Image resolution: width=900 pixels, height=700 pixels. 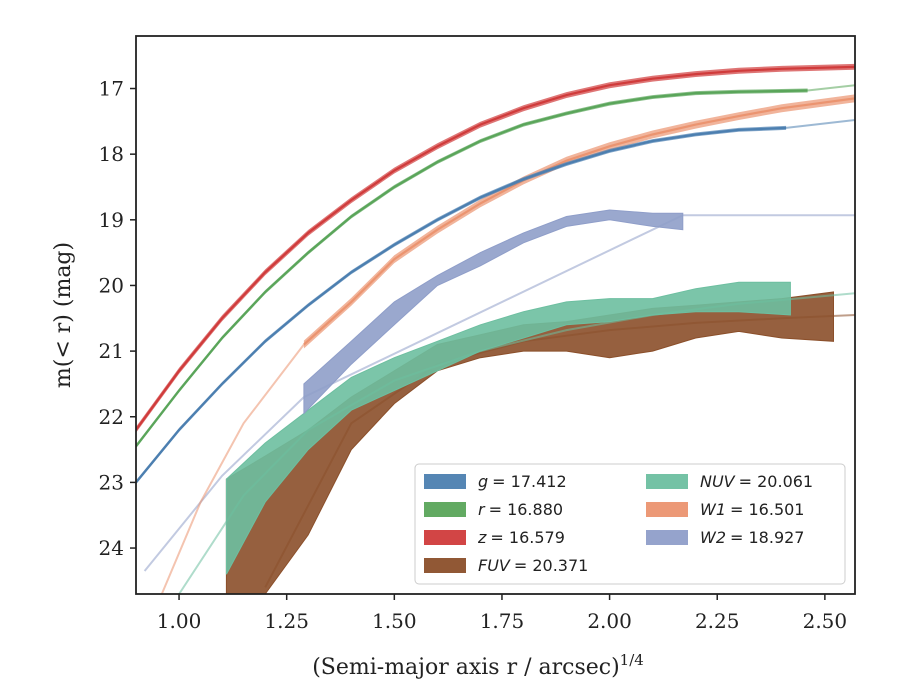 What do you see at coordinates (117, 318) in the screenshot?
I see `y-axis: 17 18 19 20 21 22 23 24` at bounding box center [117, 318].